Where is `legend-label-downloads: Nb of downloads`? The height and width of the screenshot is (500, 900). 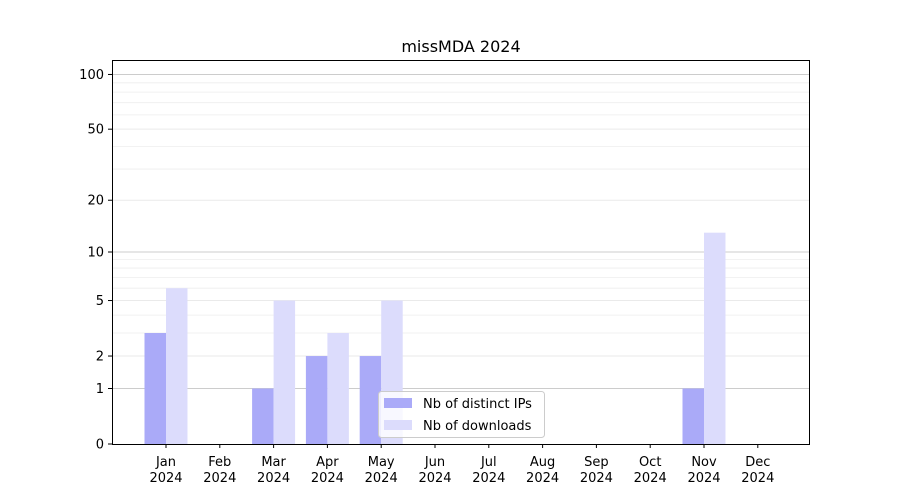
legend-label-downloads: Nb of downloads is located at coordinates (477, 426).